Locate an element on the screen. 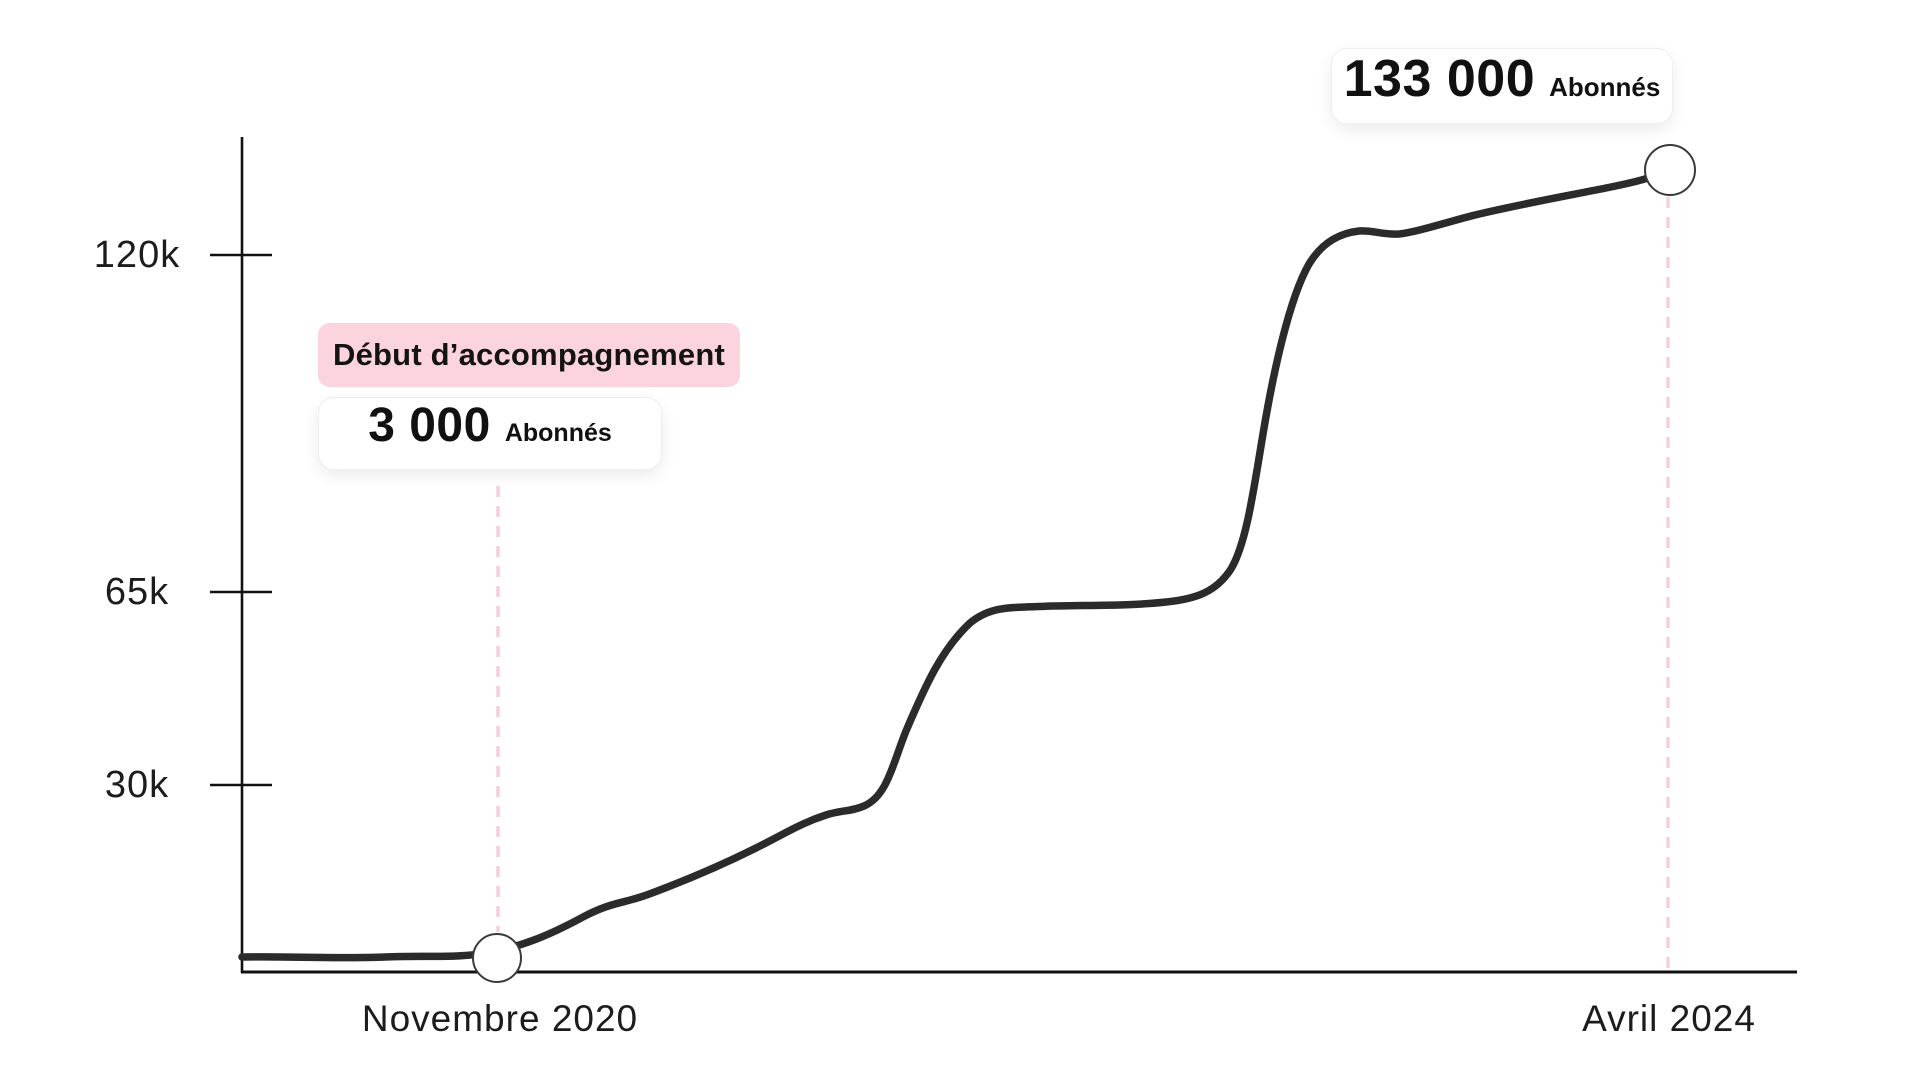 This screenshot has width=1920, height=1080. coaching-start-tag-text: Début d’accompagnement is located at coordinates (529, 354).